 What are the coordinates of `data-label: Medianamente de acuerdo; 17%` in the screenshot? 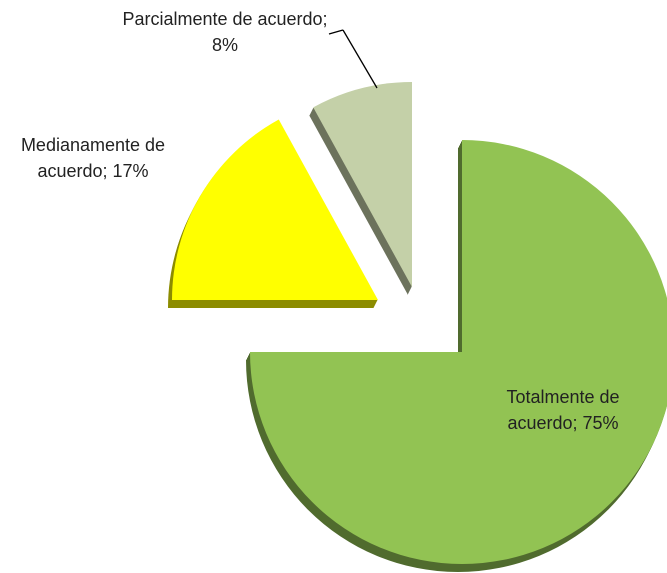 It's located at (93, 158).